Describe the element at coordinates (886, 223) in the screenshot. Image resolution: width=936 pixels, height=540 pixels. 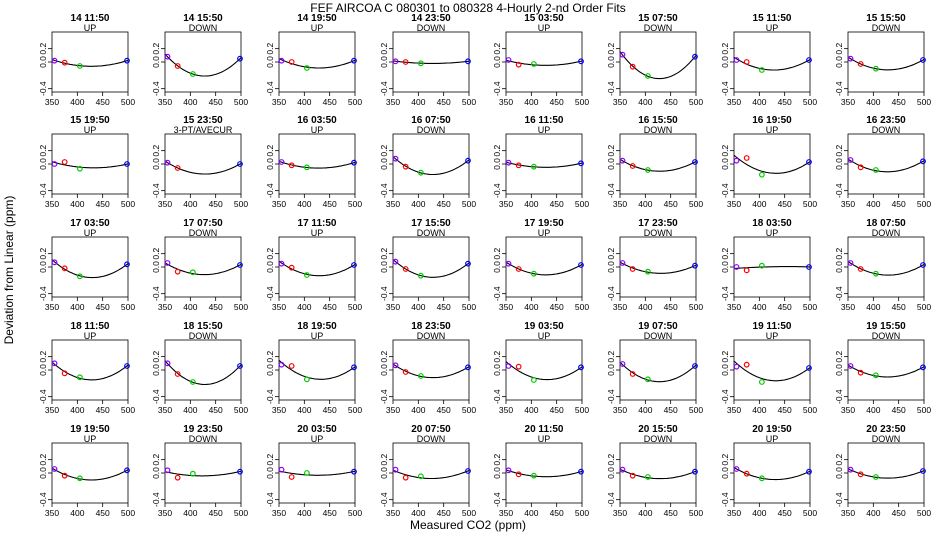
I see `panel-time: 18 07:50` at that location.